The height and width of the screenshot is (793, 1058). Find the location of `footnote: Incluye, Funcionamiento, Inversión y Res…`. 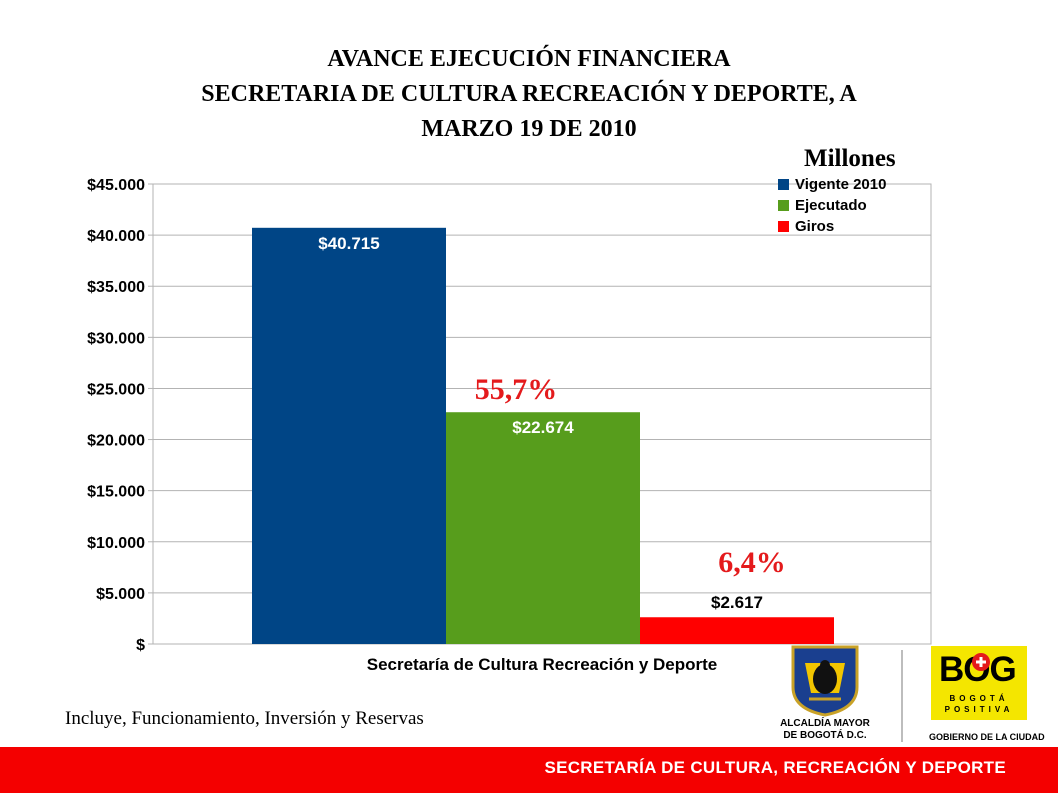

footnote: Incluye, Funcionamiento, Inversión y Res… is located at coordinates (244, 718).